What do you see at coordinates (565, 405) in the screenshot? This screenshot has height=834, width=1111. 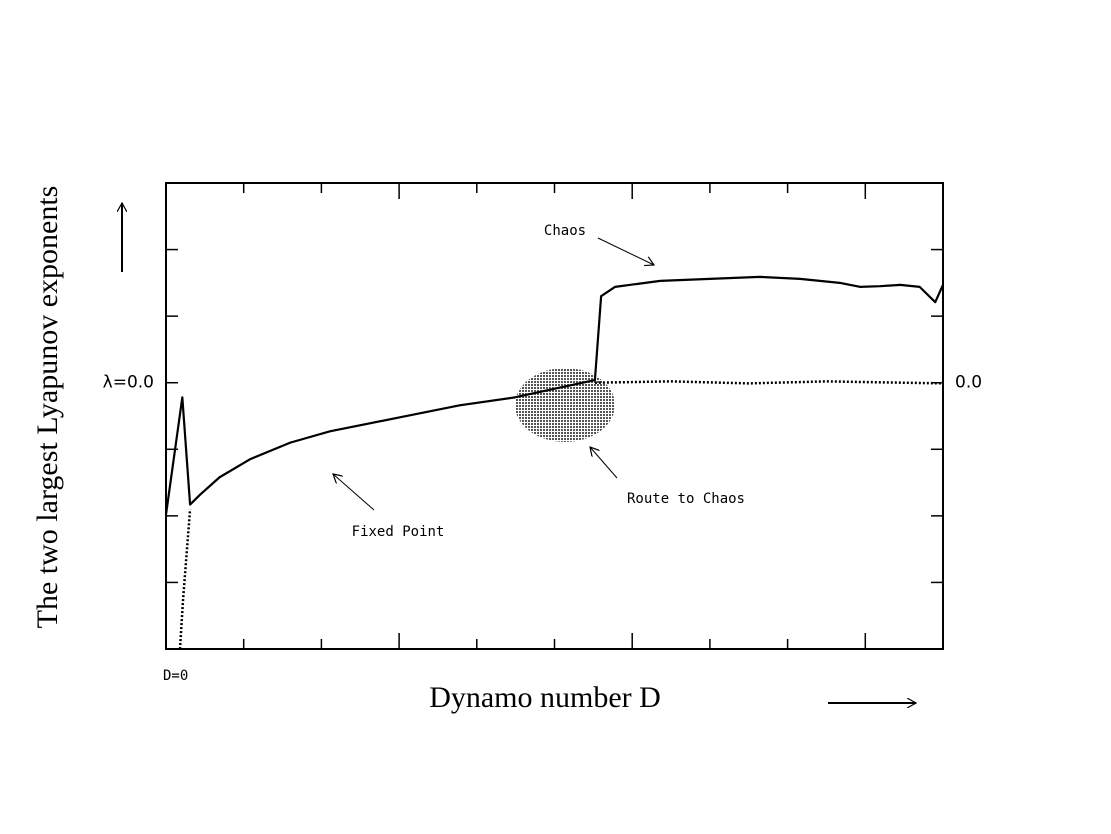 I see `route-region` at bounding box center [565, 405].